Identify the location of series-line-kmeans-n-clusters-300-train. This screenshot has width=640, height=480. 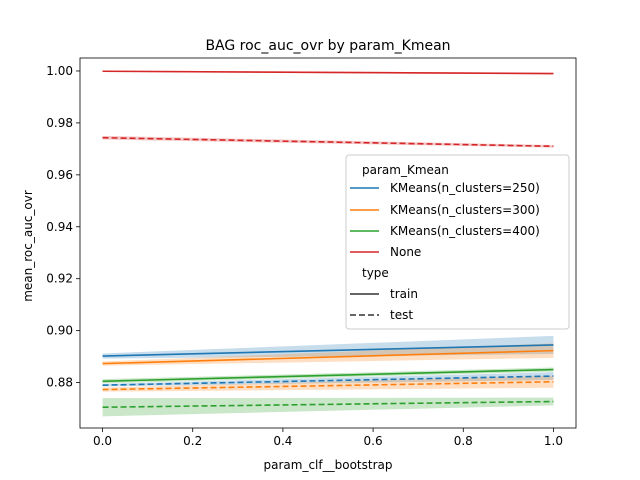
(328, 357).